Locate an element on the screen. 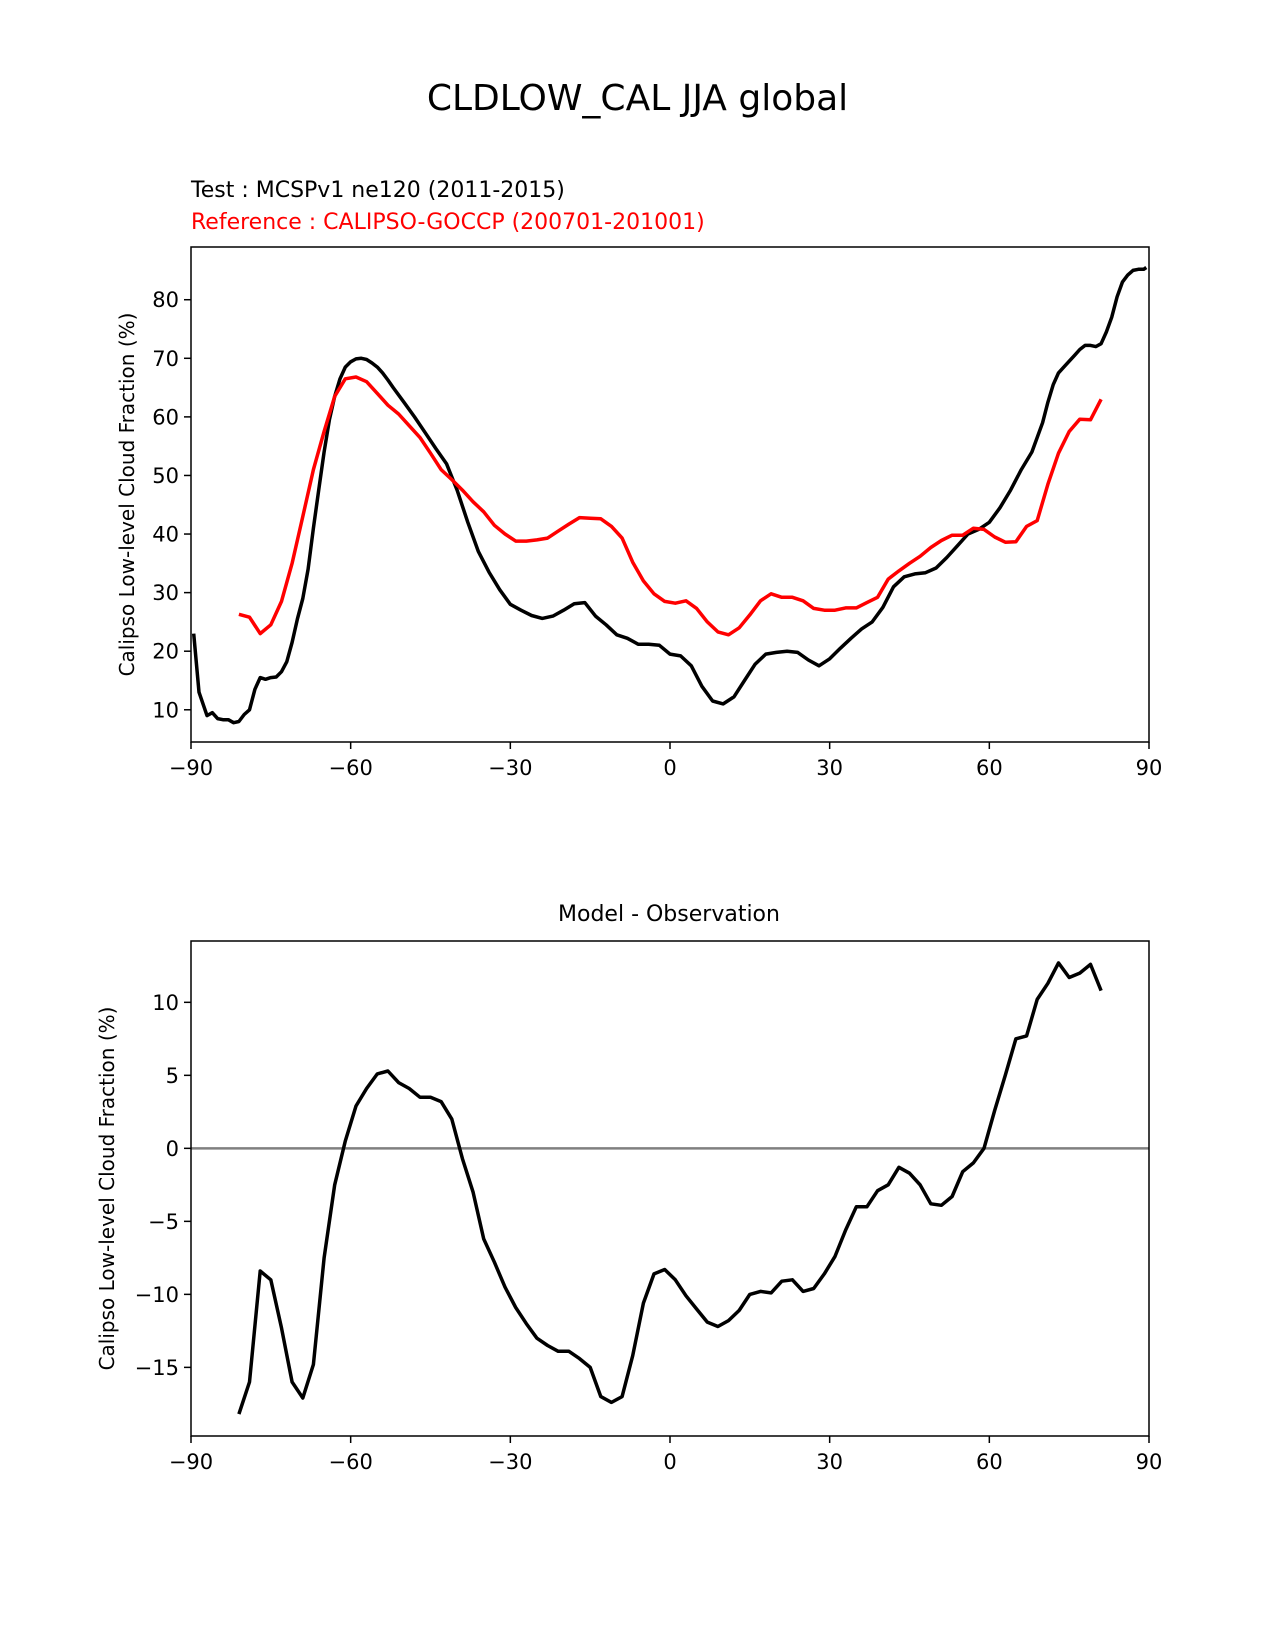  bottom-panel-title: Model - Observation is located at coordinates (669, 914).